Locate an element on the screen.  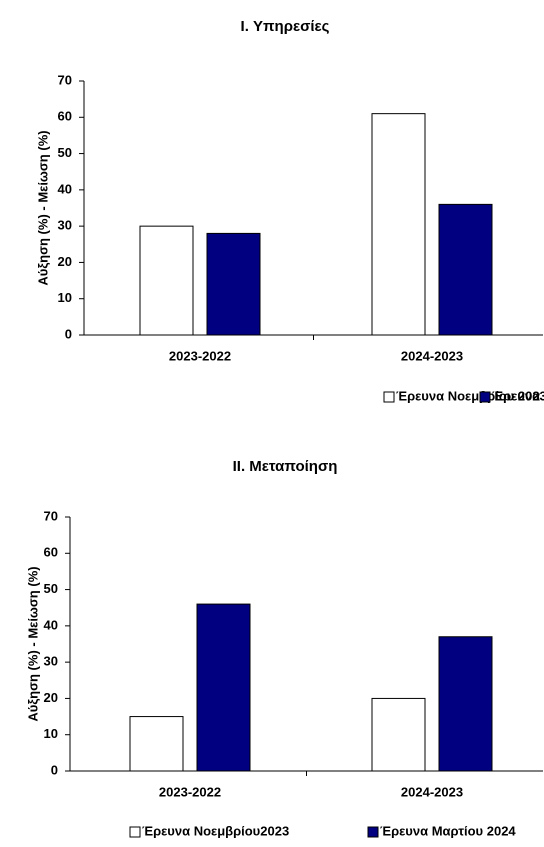
chart-title: II. Μεταποίηση is located at coordinates (285, 466).